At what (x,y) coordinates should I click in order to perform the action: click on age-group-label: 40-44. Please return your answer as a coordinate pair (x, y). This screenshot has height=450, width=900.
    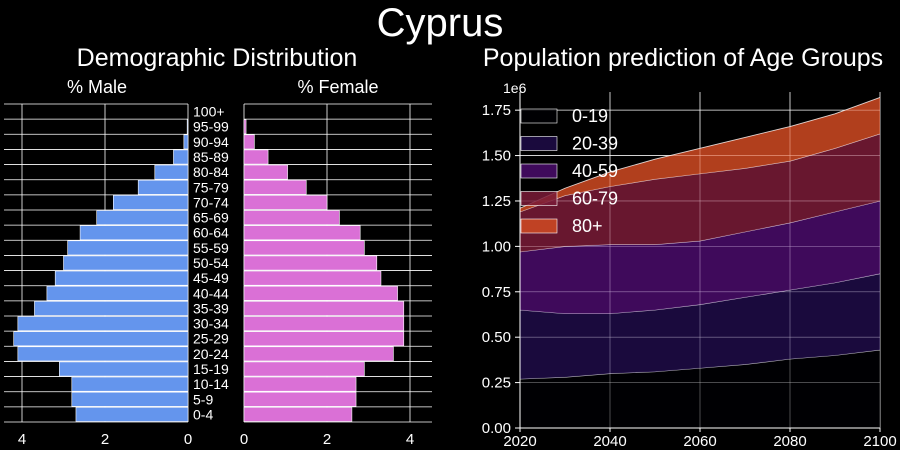
    Looking at the image, I should click on (211, 293).